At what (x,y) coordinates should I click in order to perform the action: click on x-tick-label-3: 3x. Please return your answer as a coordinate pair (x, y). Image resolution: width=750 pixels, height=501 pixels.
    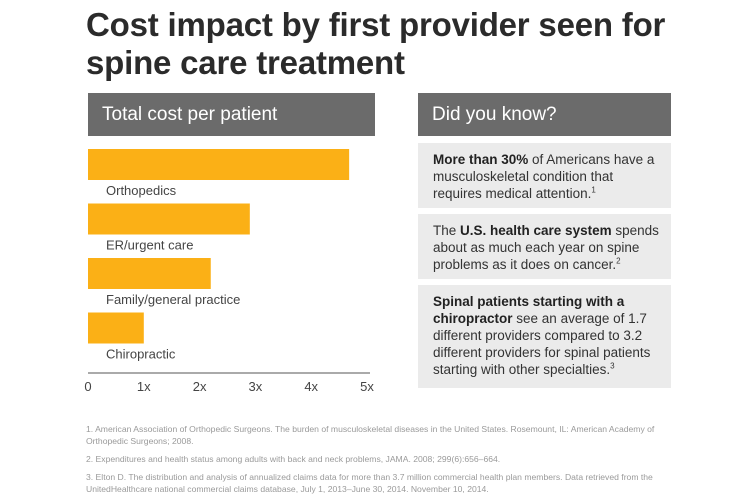
    Looking at the image, I should click on (256, 386).